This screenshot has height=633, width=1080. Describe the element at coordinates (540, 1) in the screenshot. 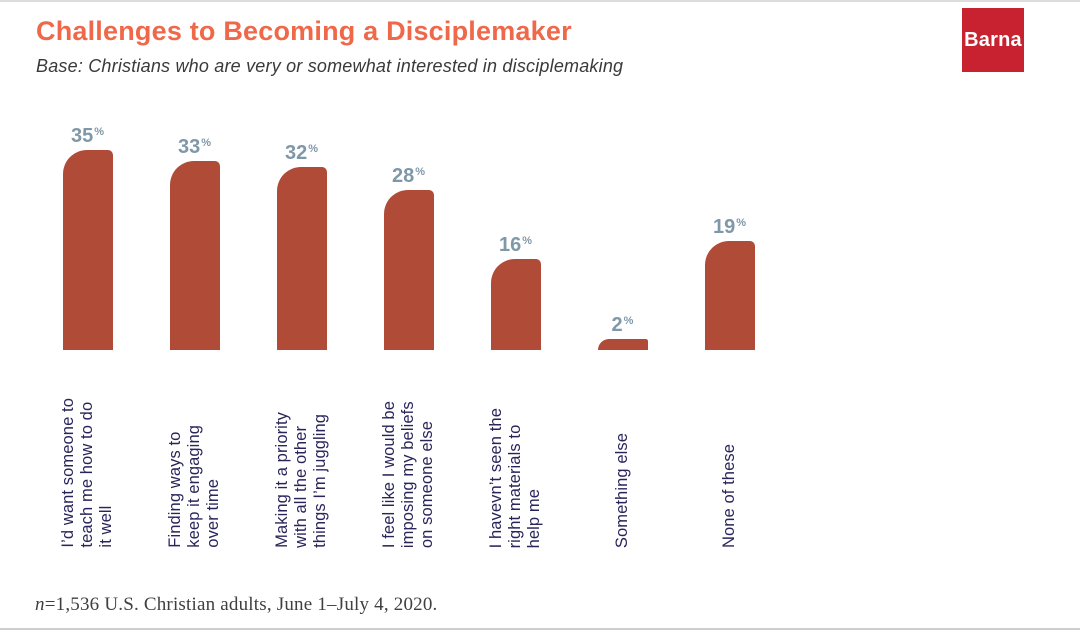

I see `top-divider` at that location.